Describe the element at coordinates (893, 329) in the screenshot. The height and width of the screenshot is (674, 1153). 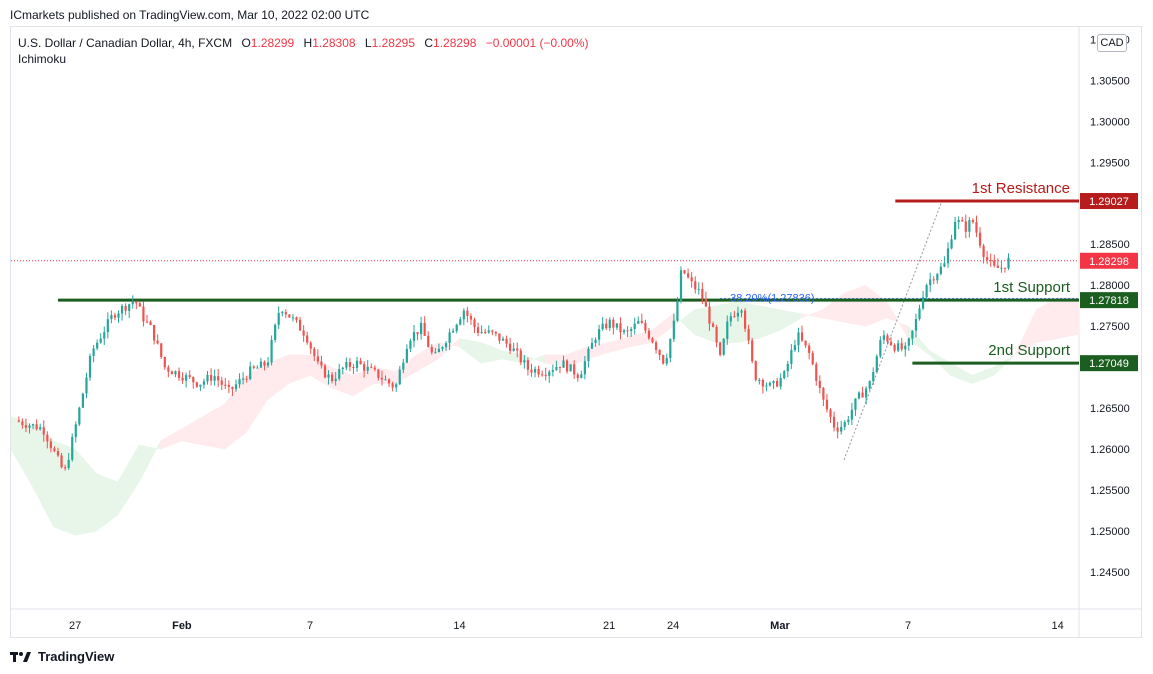
I see `trend-line` at that location.